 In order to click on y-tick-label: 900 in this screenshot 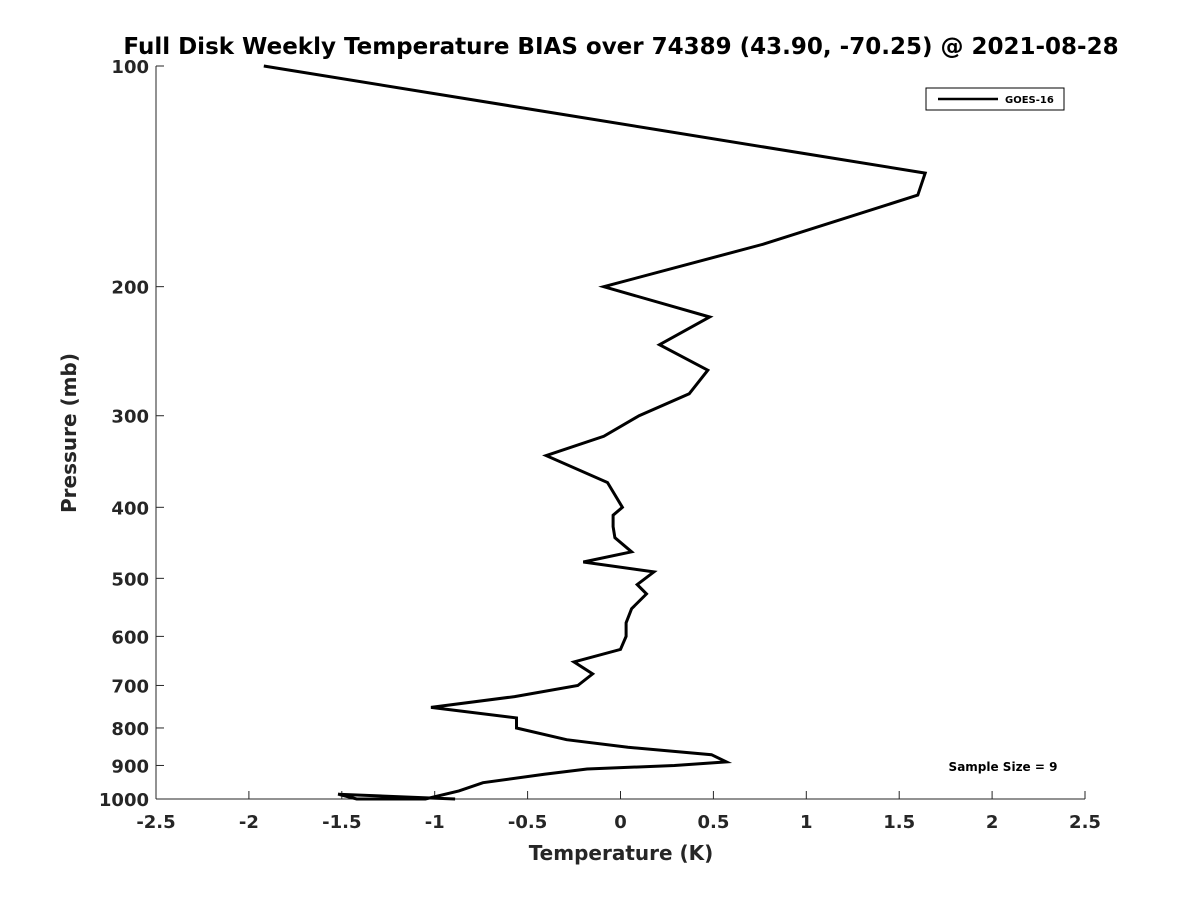, I will do `click(130, 766)`.